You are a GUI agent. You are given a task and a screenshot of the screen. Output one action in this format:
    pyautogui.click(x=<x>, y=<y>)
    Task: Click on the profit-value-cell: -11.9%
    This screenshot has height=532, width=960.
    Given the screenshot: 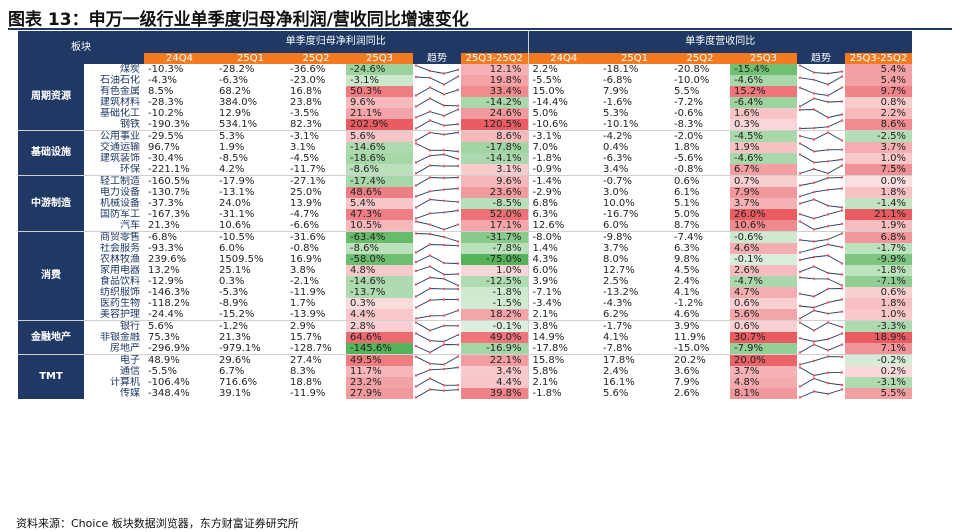 What is the action you would take?
    pyautogui.click(x=308, y=393)
    